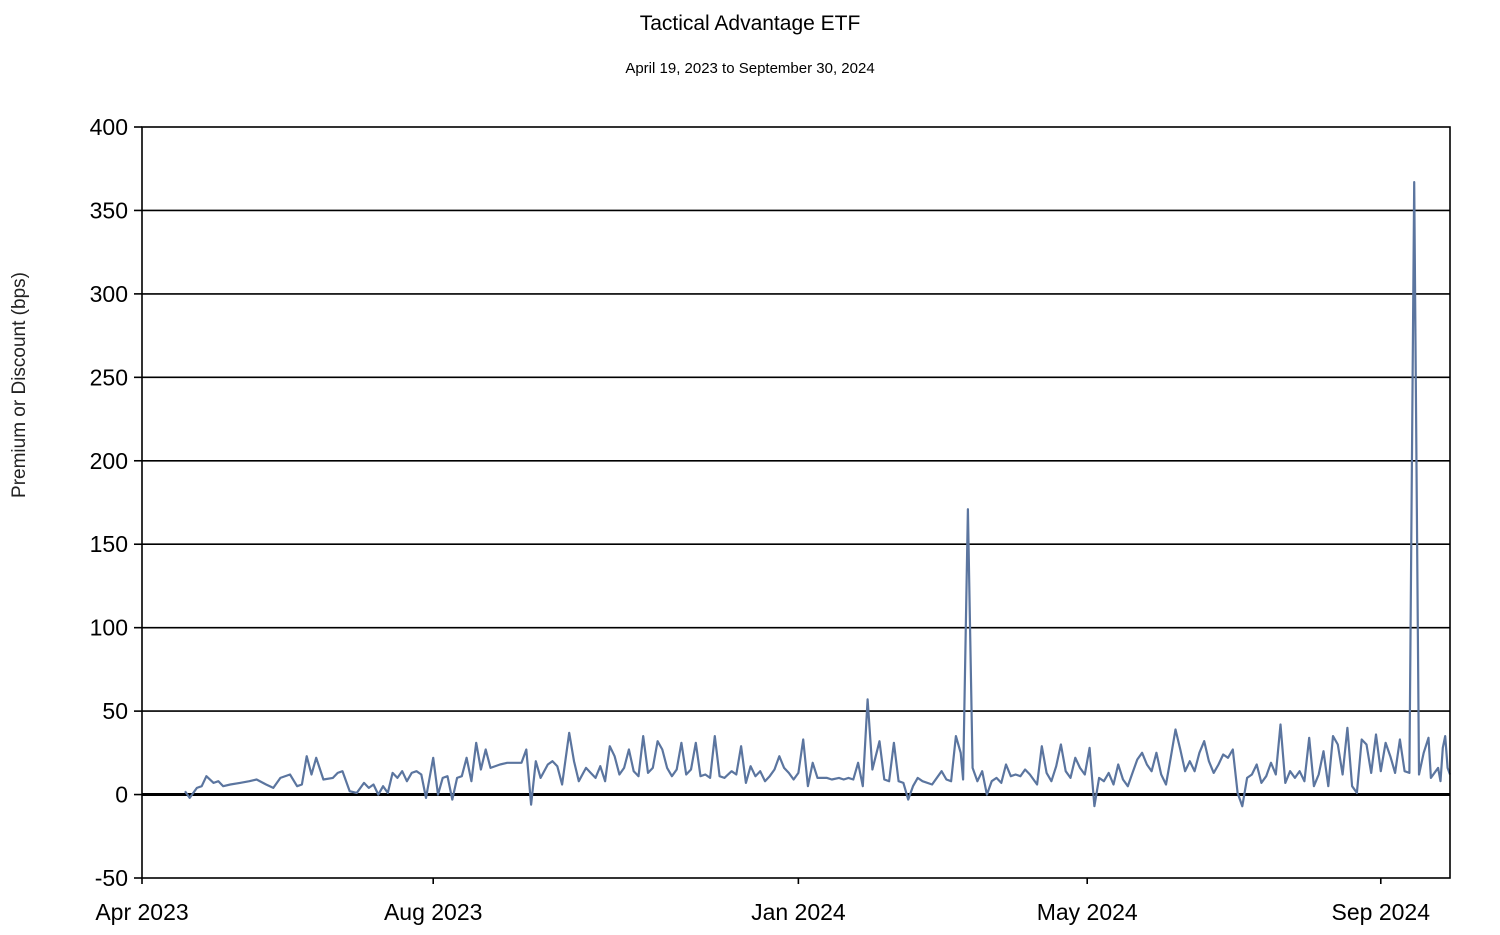 The width and height of the screenshot is (1500, 935). Describe the element at coordinates (109, 461) in the screenshot. I see `y-tick-label: 200` at that location.